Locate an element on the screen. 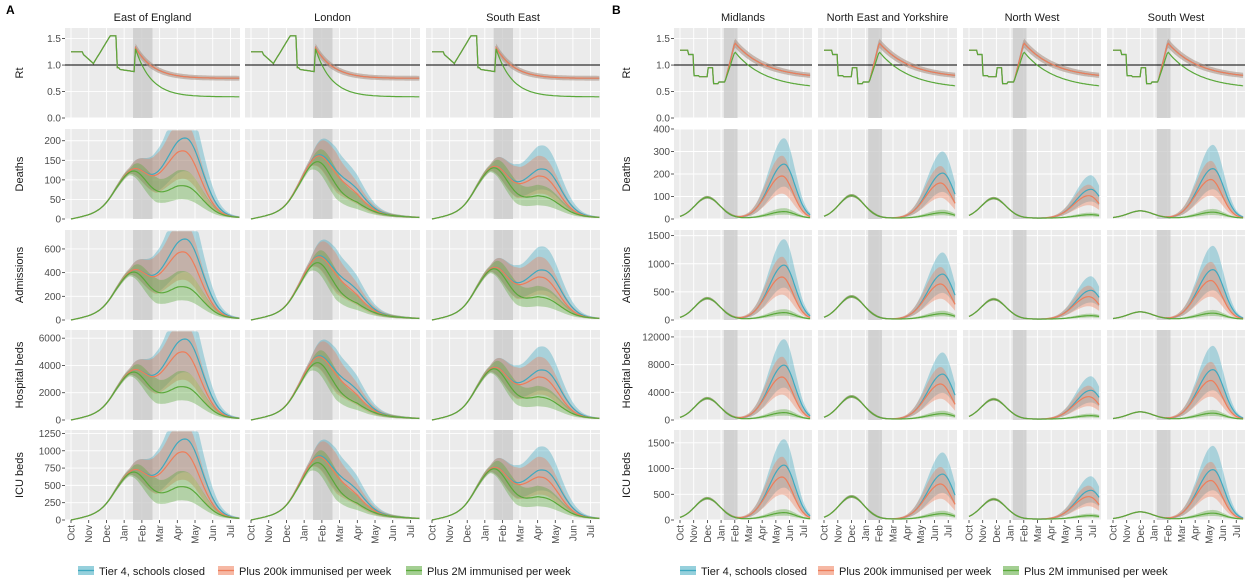  region-title: London is located at coordinates (332, 18).